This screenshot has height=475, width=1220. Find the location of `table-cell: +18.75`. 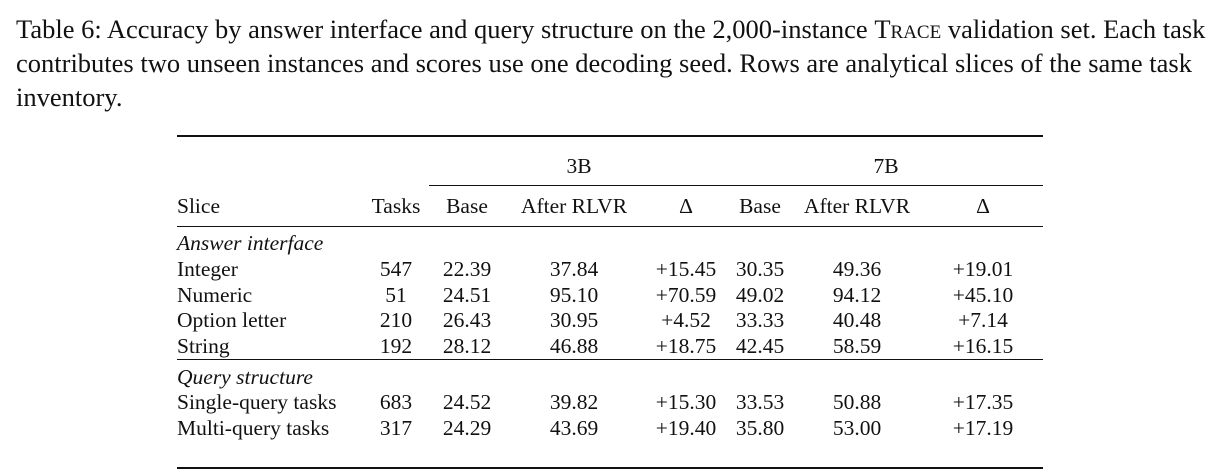

table-cell: +18.75 is located at coordinates (686, 346).